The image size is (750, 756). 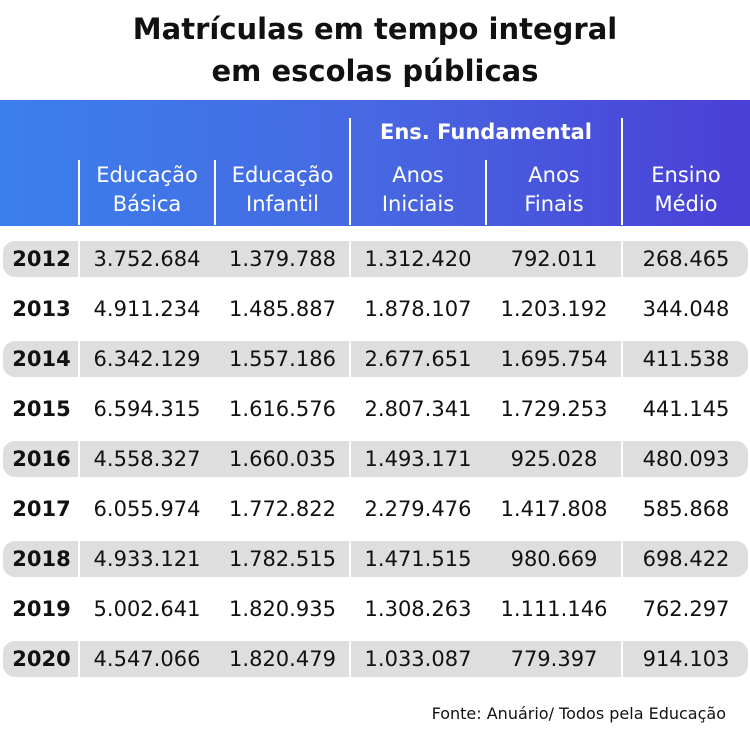 What do you see at coordinates (554, 359) in the screenshot?
I see `value-cell: 1.695.754` at bounding box center [554, 359].